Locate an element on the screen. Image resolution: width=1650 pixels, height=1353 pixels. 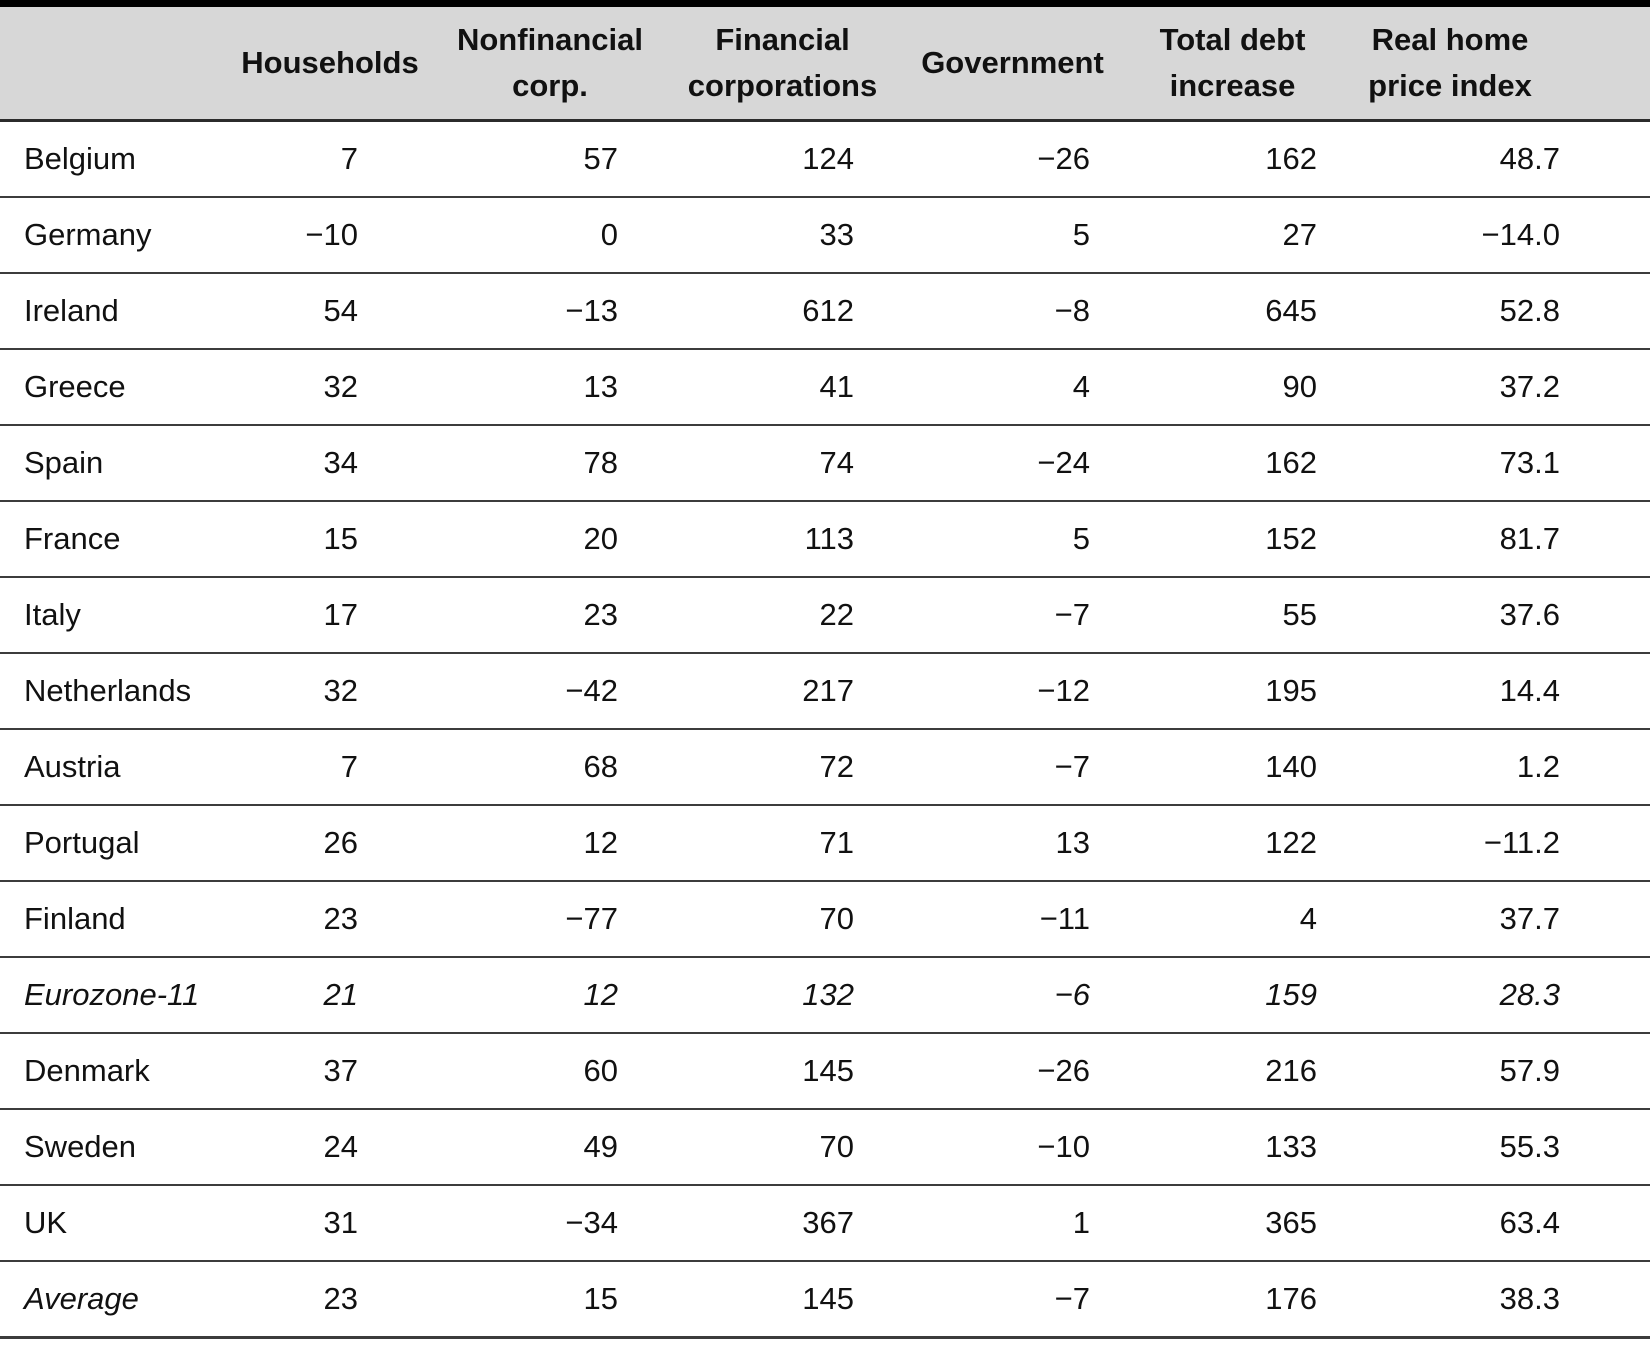
cell: 31 is located at coordinates (330, 1223).